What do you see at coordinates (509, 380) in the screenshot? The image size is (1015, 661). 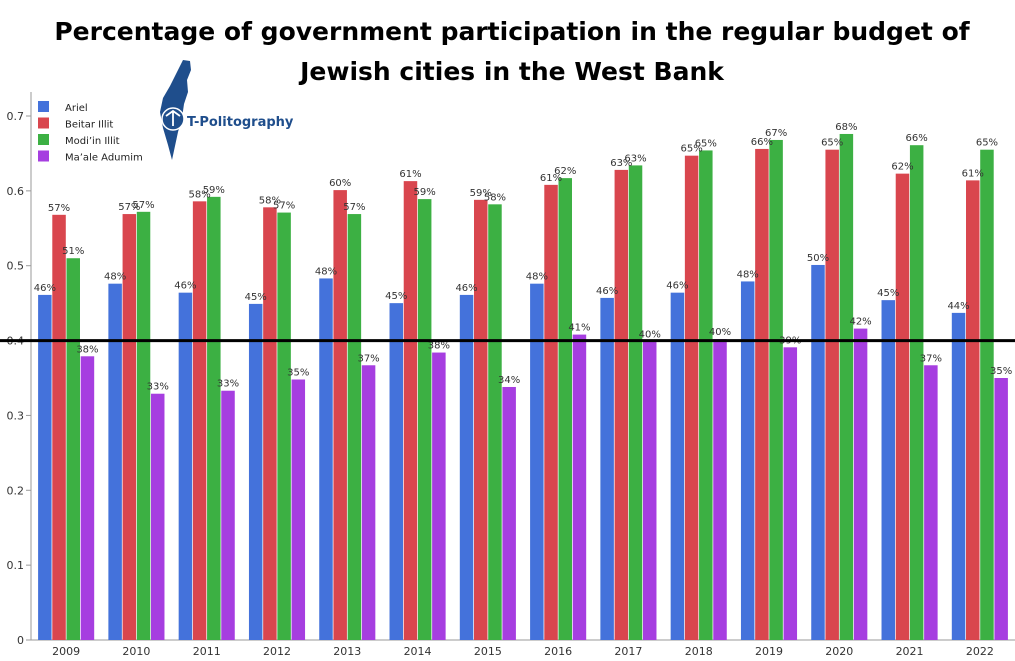 I see `data-label: 34%` at bounding box center [509, 380].